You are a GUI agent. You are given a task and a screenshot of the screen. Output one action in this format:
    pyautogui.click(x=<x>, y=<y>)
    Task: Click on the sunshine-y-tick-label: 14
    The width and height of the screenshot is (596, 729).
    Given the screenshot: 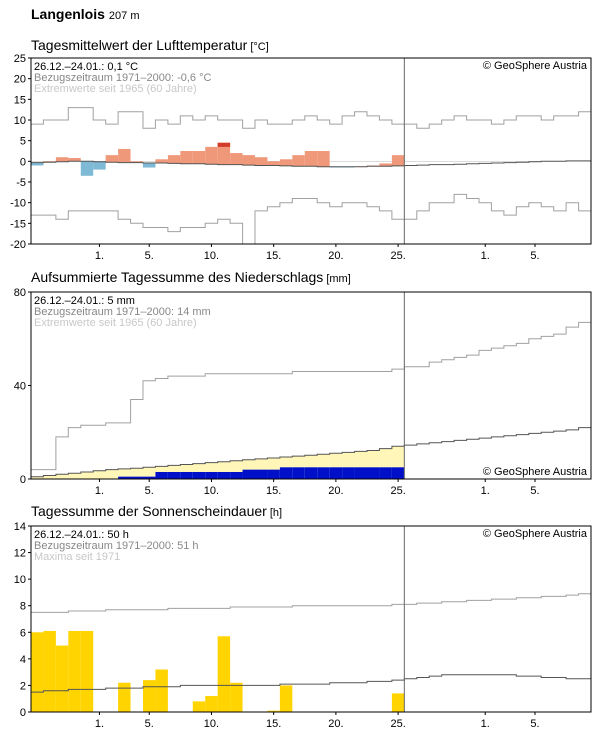 What is the action you would take?
    pyautogui.click(x=20, y=527)
    